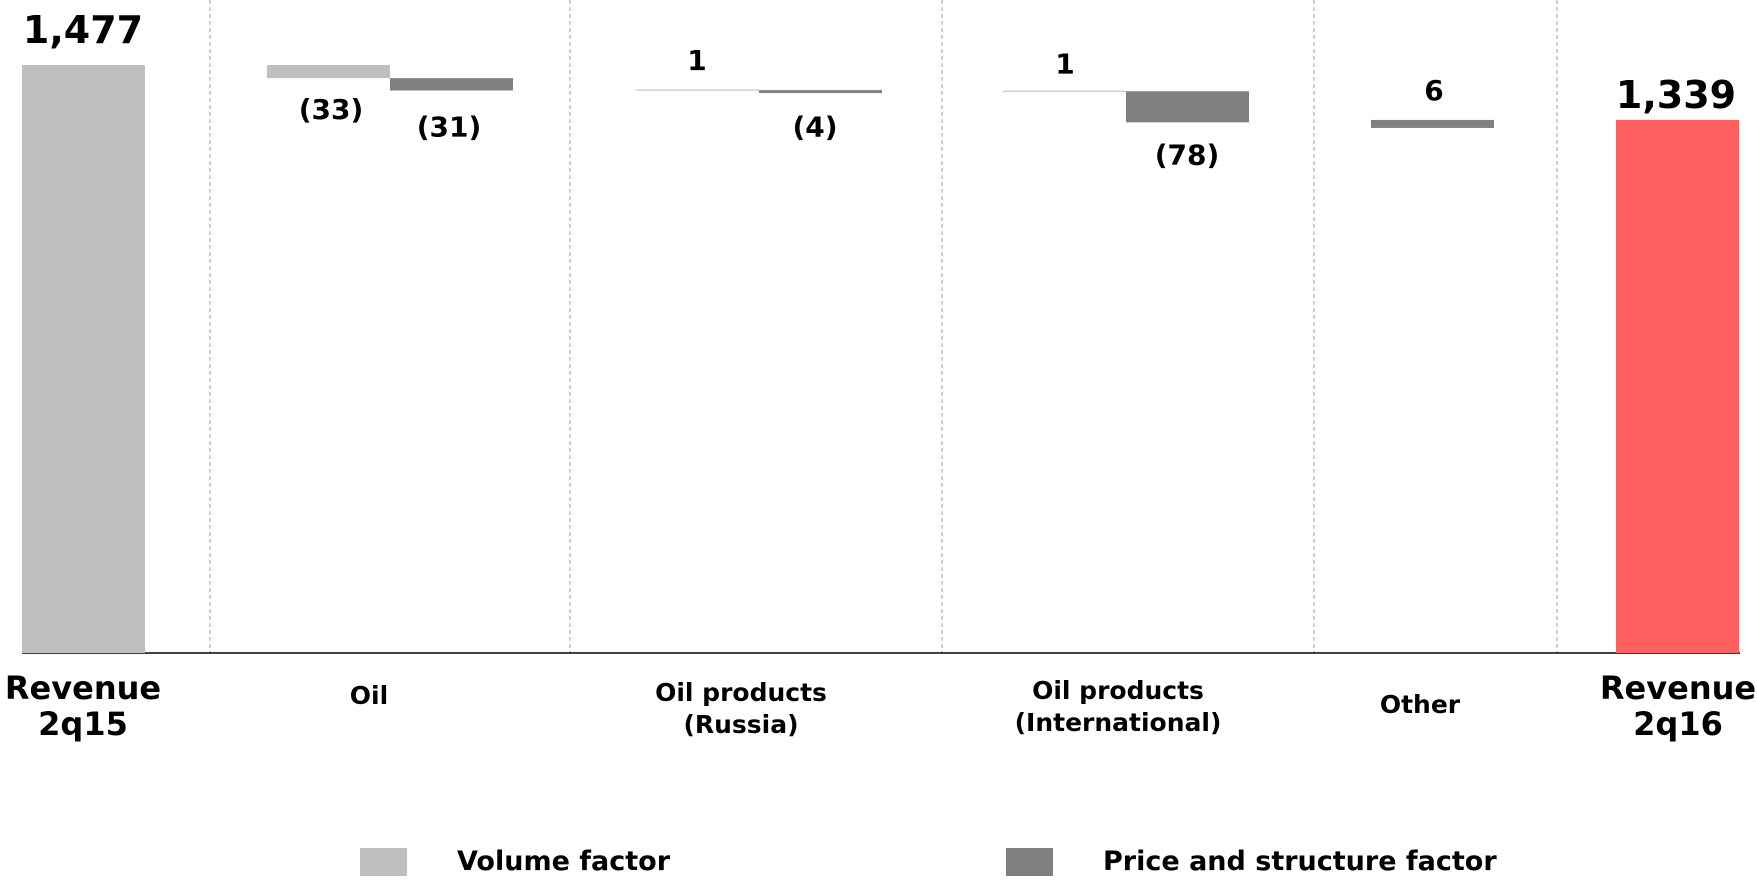 This screenshot has width=1757, height=883. Describe the element at coordinates (331, 109) in the screenshot. I see `bar-label-oil-volume: (33)` at that location.